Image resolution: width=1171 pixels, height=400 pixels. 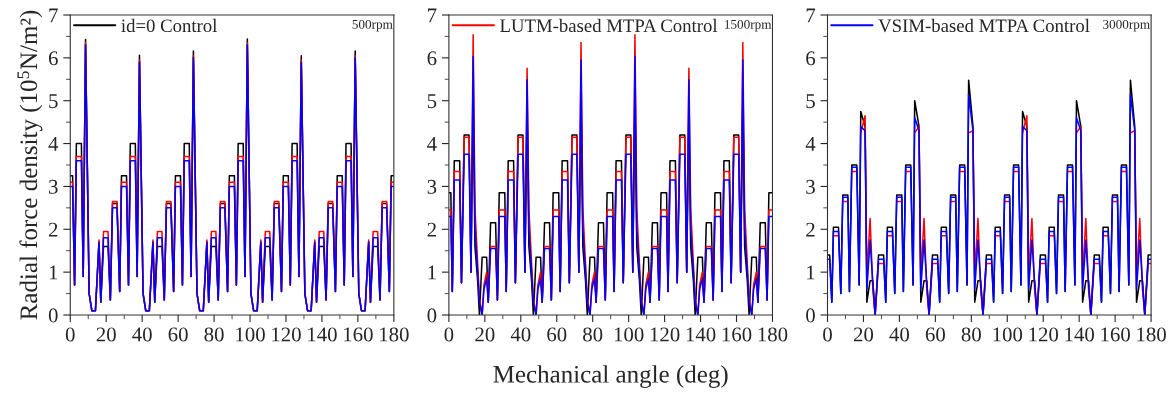 What do you see at coordinates (30, 165) in the screenshot?
I see `y-axis-title: Radial force density (10$^{5}$N/m²)` at bounding box center [30, 165].